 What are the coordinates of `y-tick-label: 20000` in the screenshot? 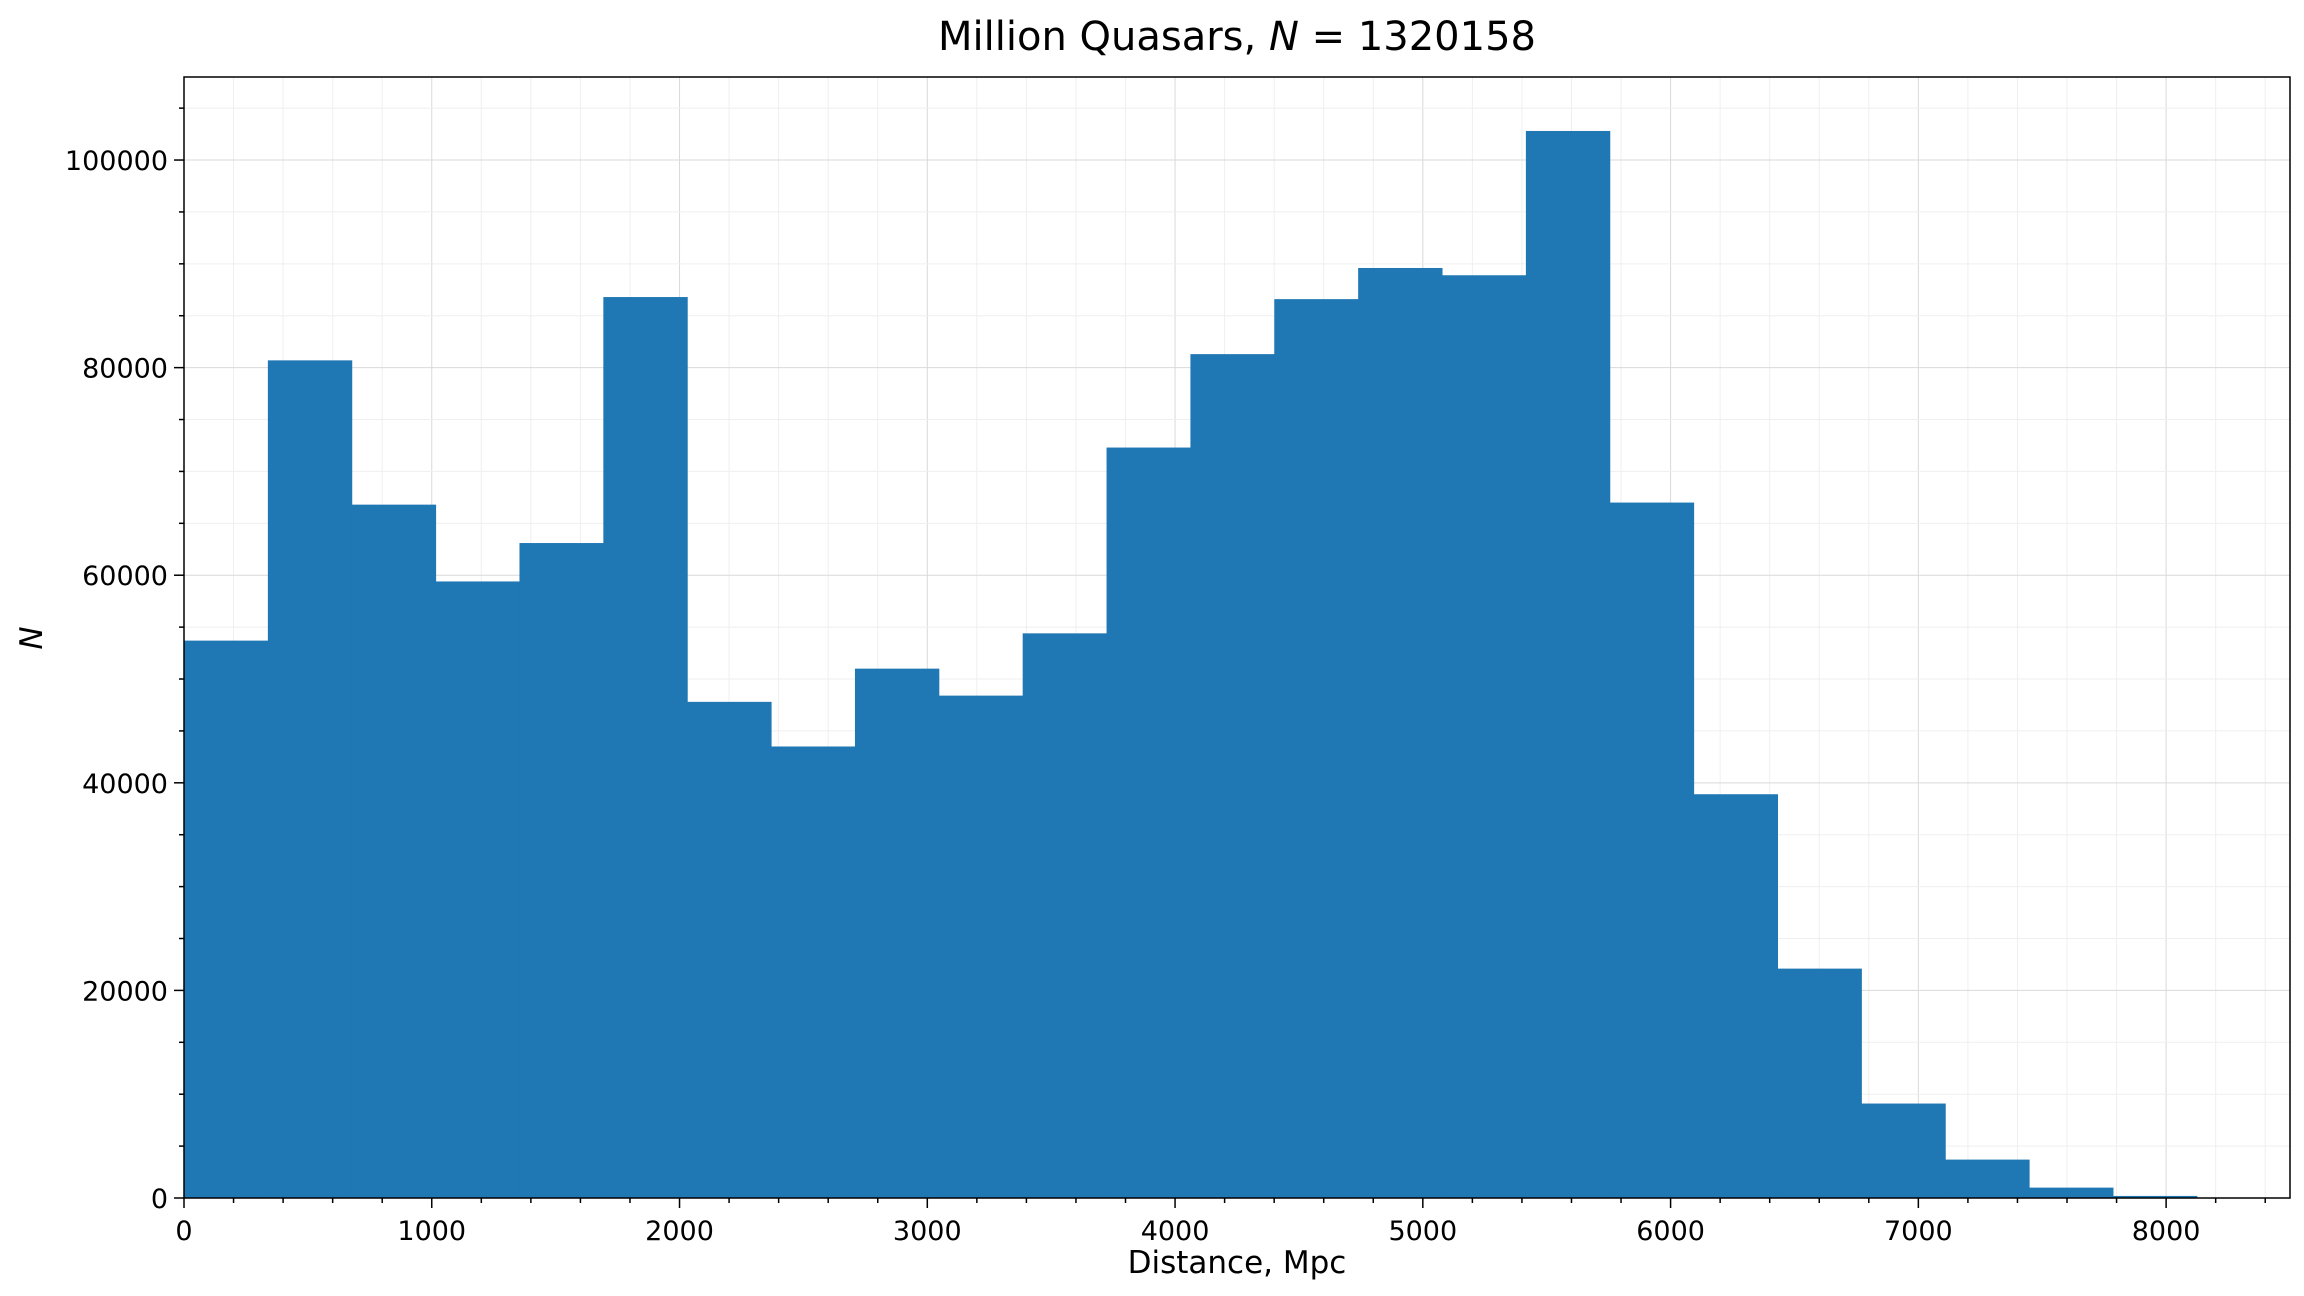 It's located at (125, 991).